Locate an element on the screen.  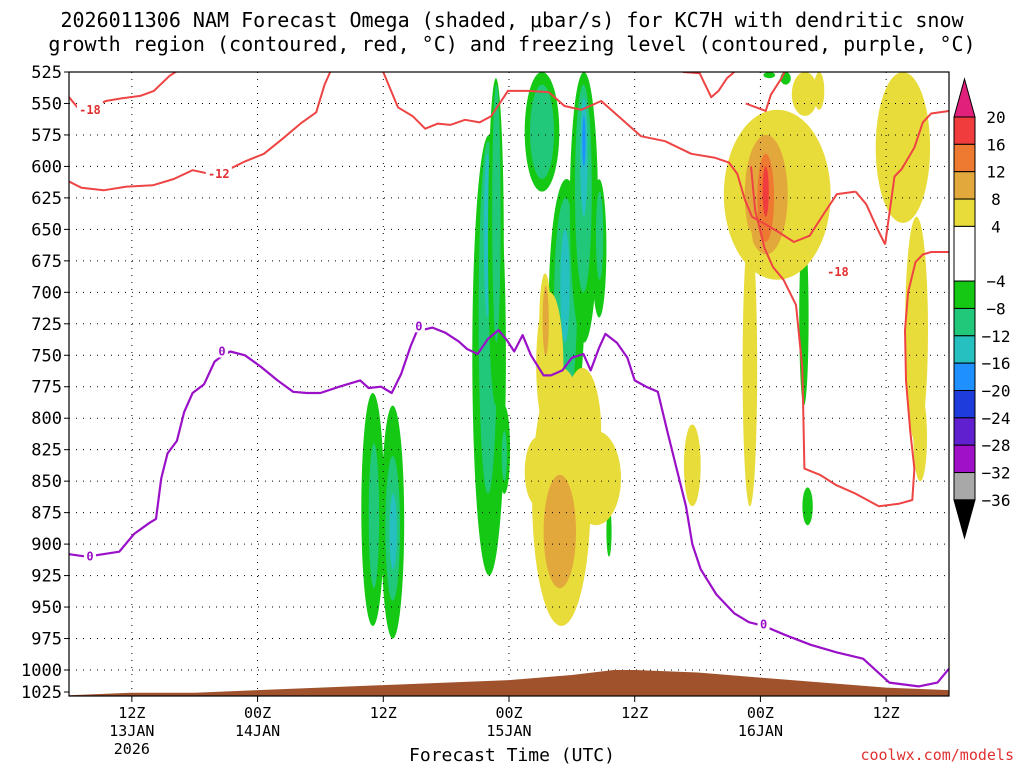
y-tick-label: 575 is located at coordinates (46, 136).